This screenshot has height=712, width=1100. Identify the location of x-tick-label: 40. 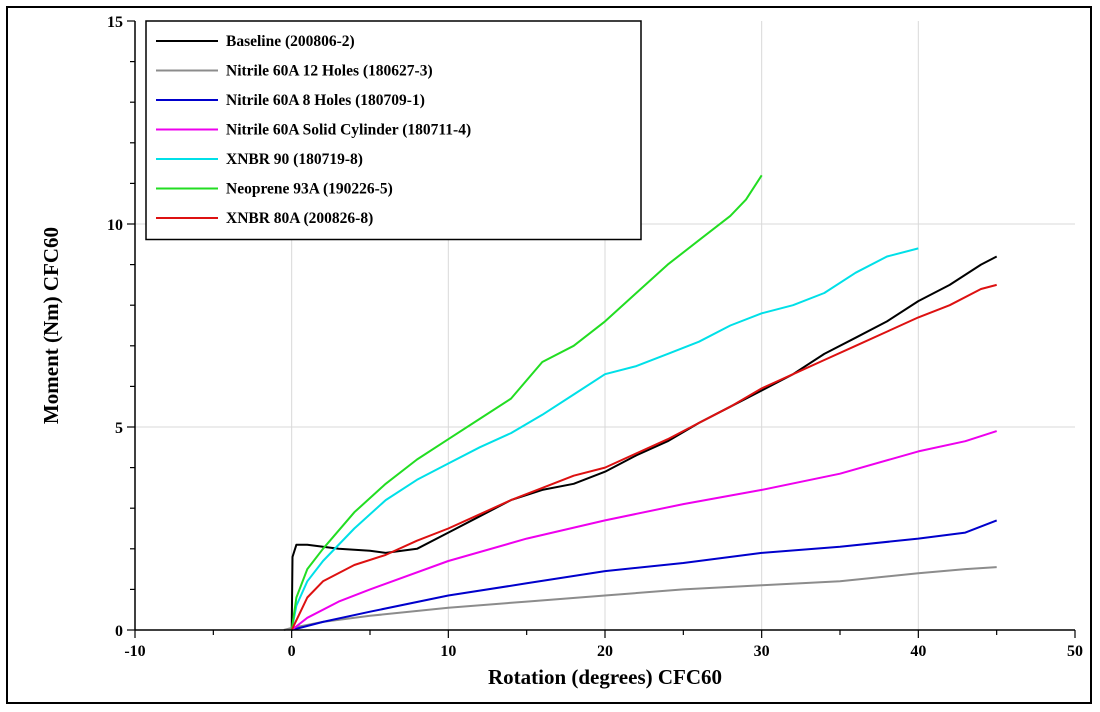
(918, 651).